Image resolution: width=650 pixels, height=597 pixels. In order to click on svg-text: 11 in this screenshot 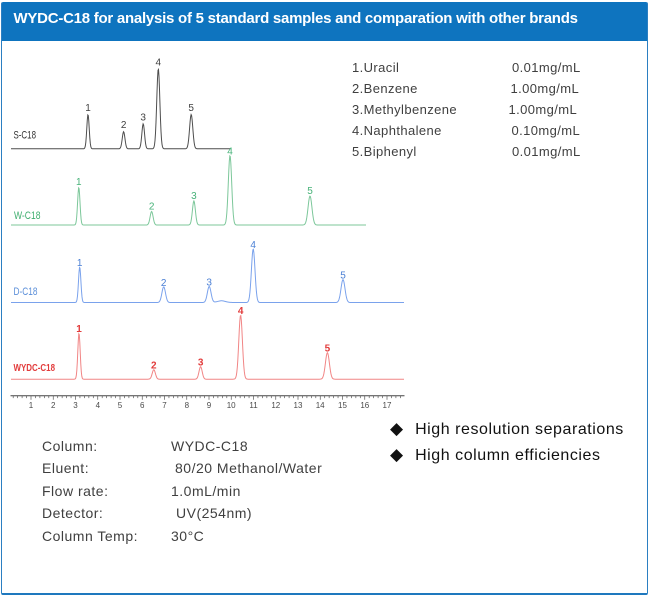, I will do `click(253, 405)`.